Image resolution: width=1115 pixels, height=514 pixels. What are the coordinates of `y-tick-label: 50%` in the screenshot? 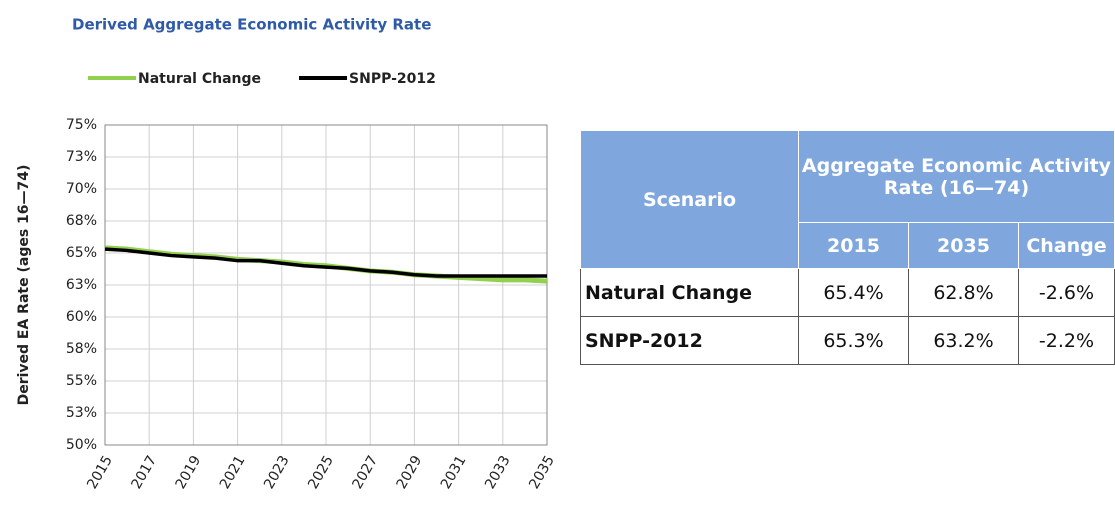 It's located at (81, 445).